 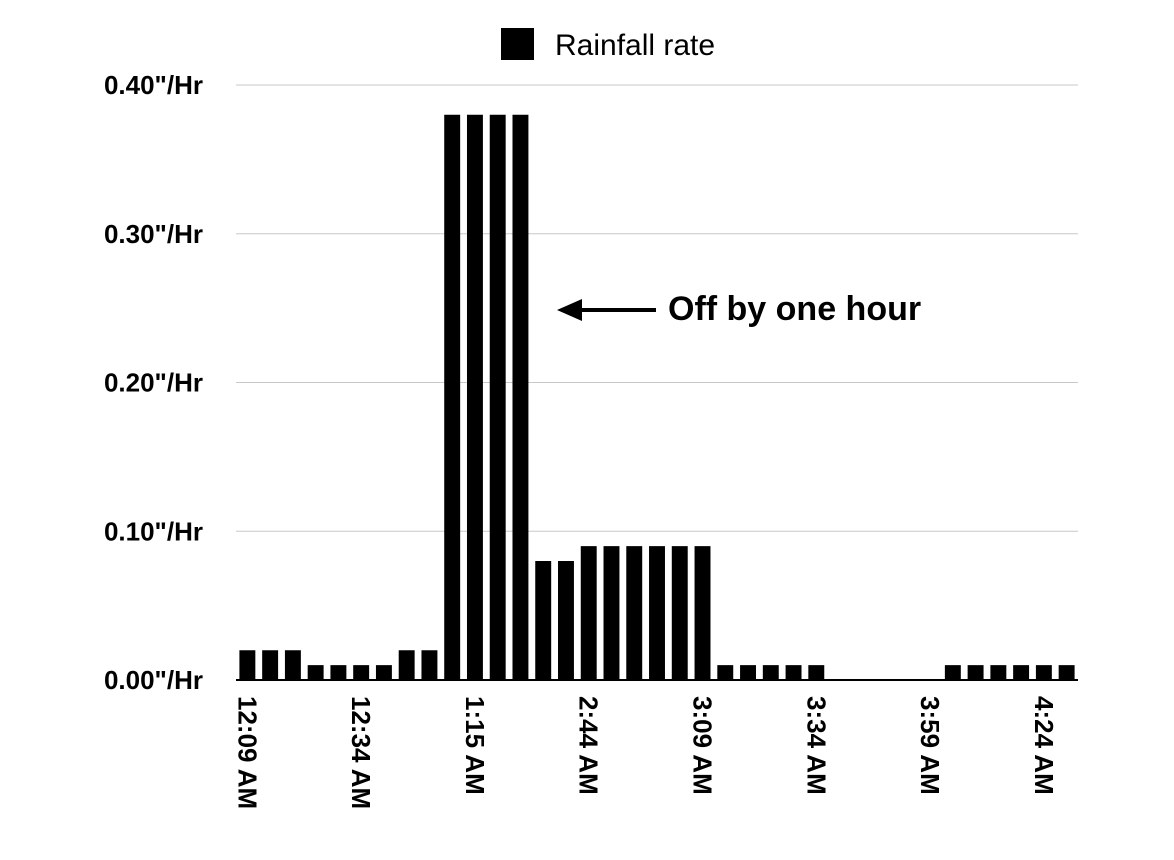 What do you see at coordinates (247, 752) in the screenshot?
I see `x-tick-label: 12:09 AM` at bounding box center [247, 752].